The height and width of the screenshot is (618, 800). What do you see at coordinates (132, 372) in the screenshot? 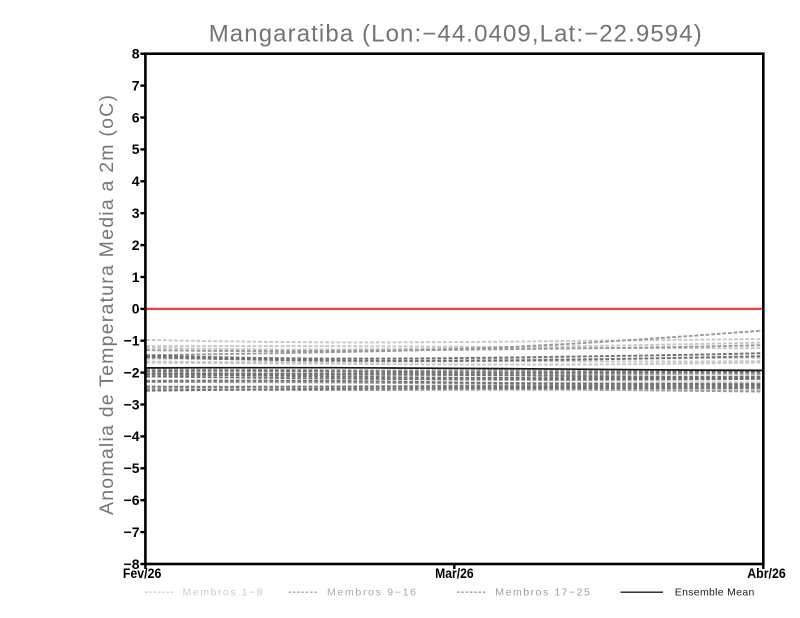
I see `svg-text: −2` at bounding box center [132, 372].